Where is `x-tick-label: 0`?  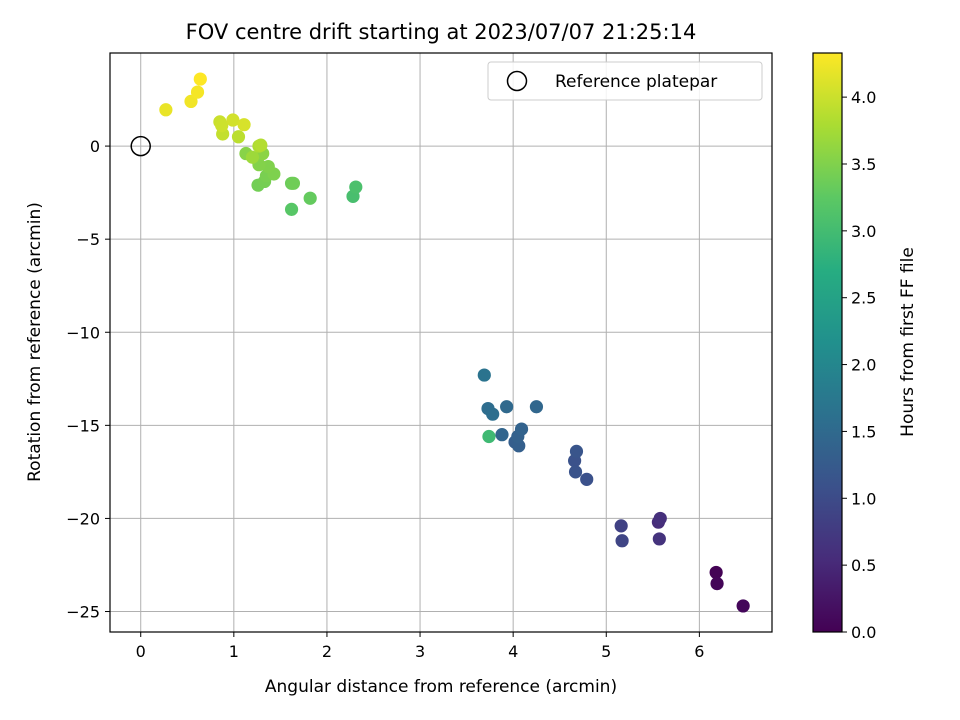 x-tick-label: 0 is located at coordinates (141, 651).